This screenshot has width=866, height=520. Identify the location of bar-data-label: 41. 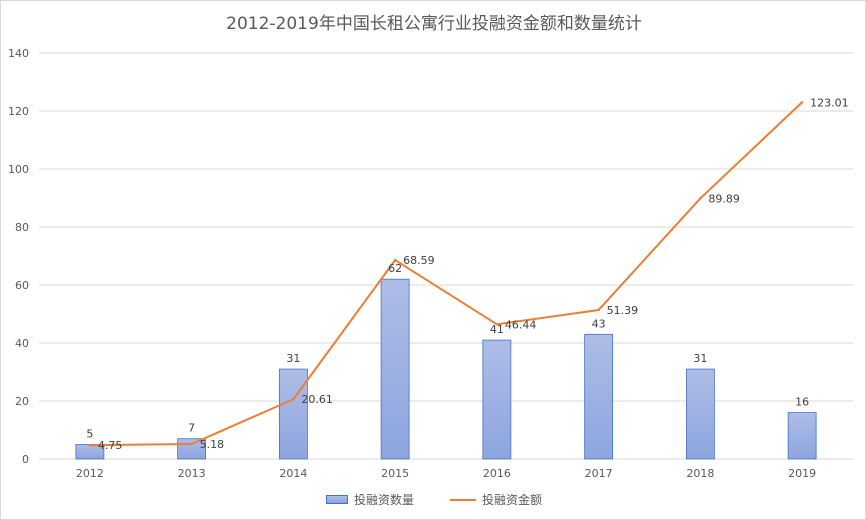
(497, 329).